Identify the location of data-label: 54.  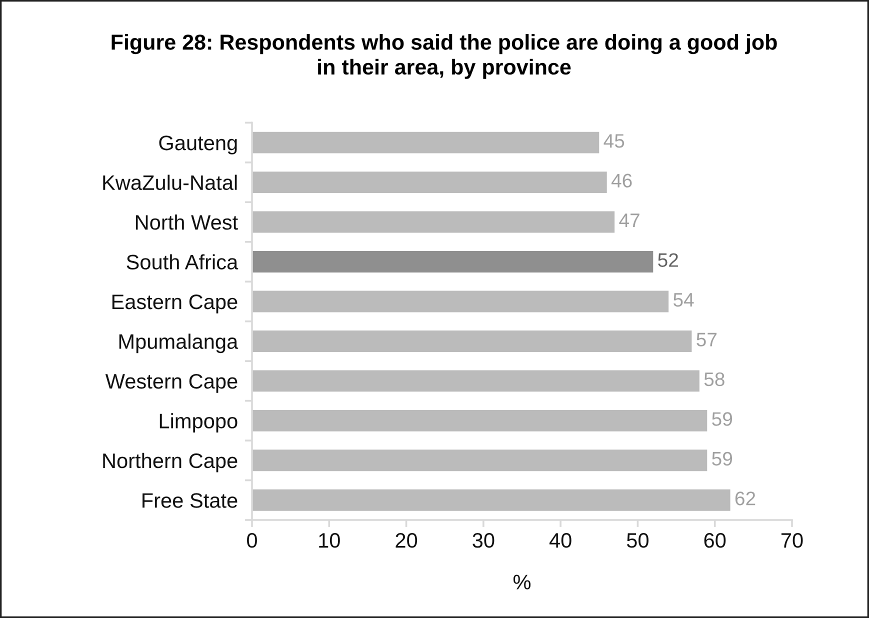
(684, 300).